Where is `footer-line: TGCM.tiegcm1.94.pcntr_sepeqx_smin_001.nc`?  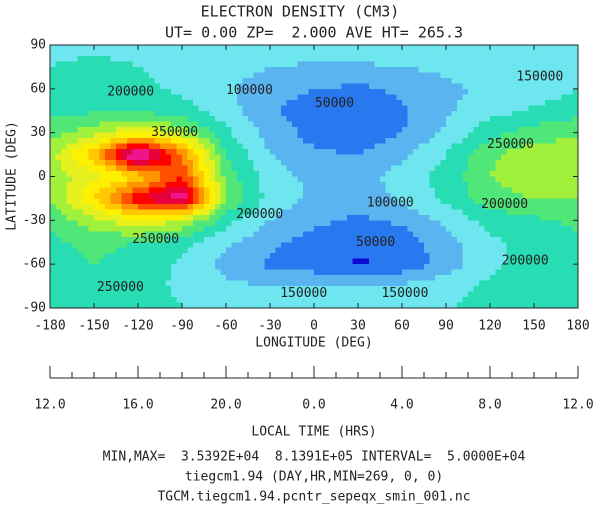 footer-line: TGCM.tiegcm1.94.pcntr_sepeqx_smin_001.nc is located at coordinates (313, 497).